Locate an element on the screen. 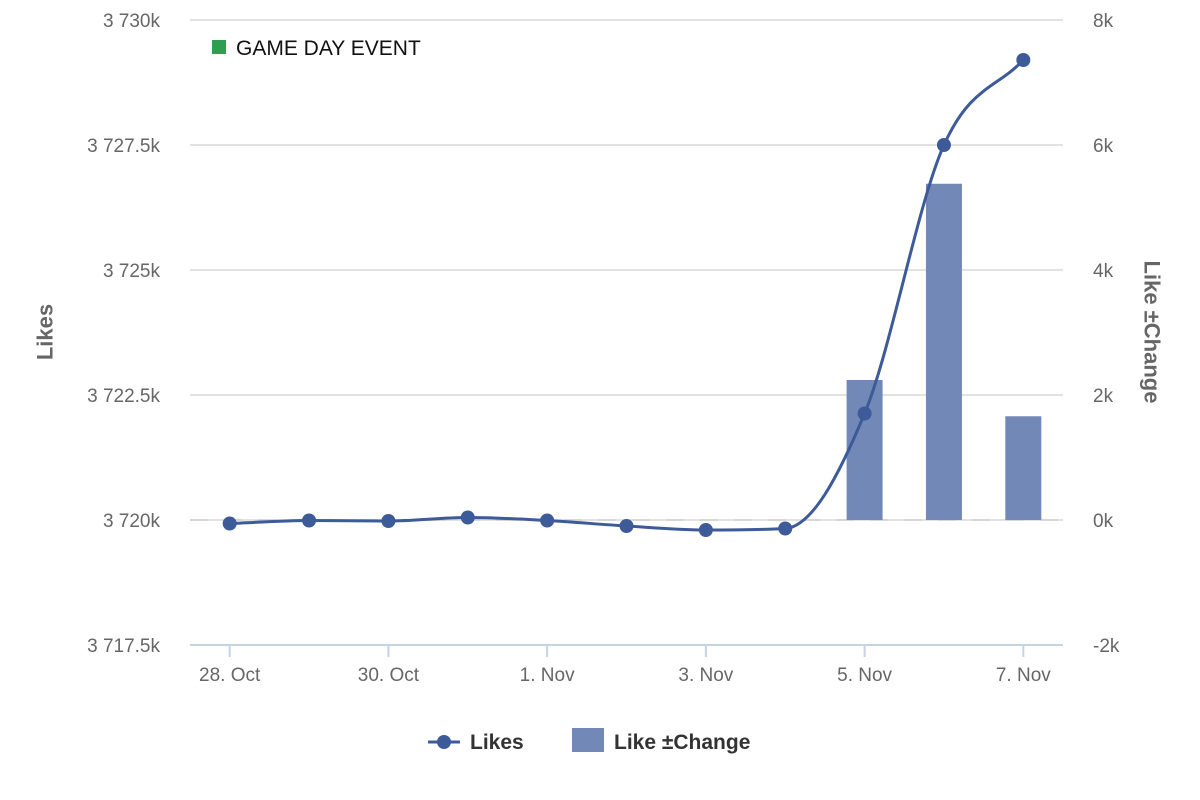 This screenshot has height=800, width=1200. annotation-swatch is located at coordinates (219, 47).